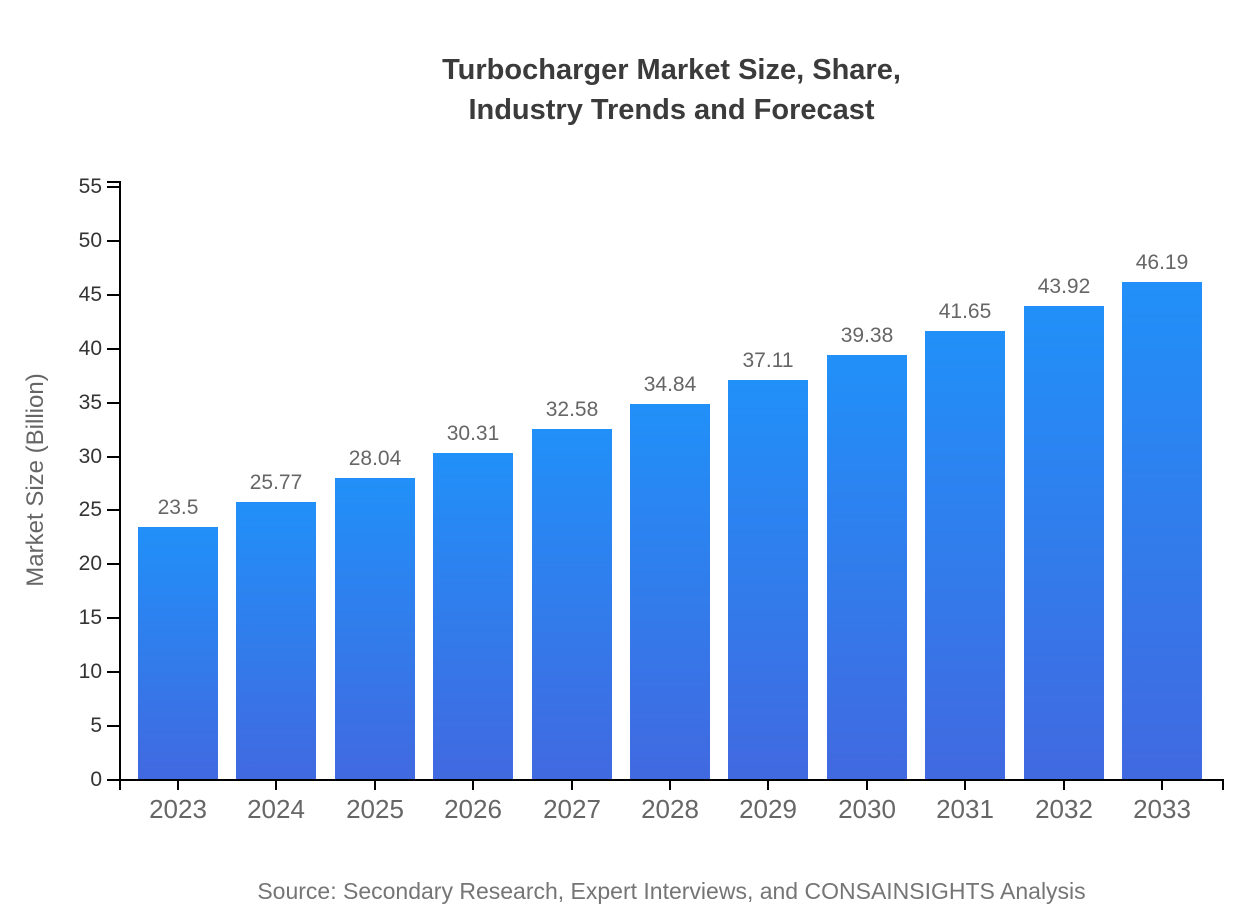 Image resolution: width=1260 pixels, height=920 pixels. I want to click on bar-value-label-2029: 37.11, so click(768, 360).